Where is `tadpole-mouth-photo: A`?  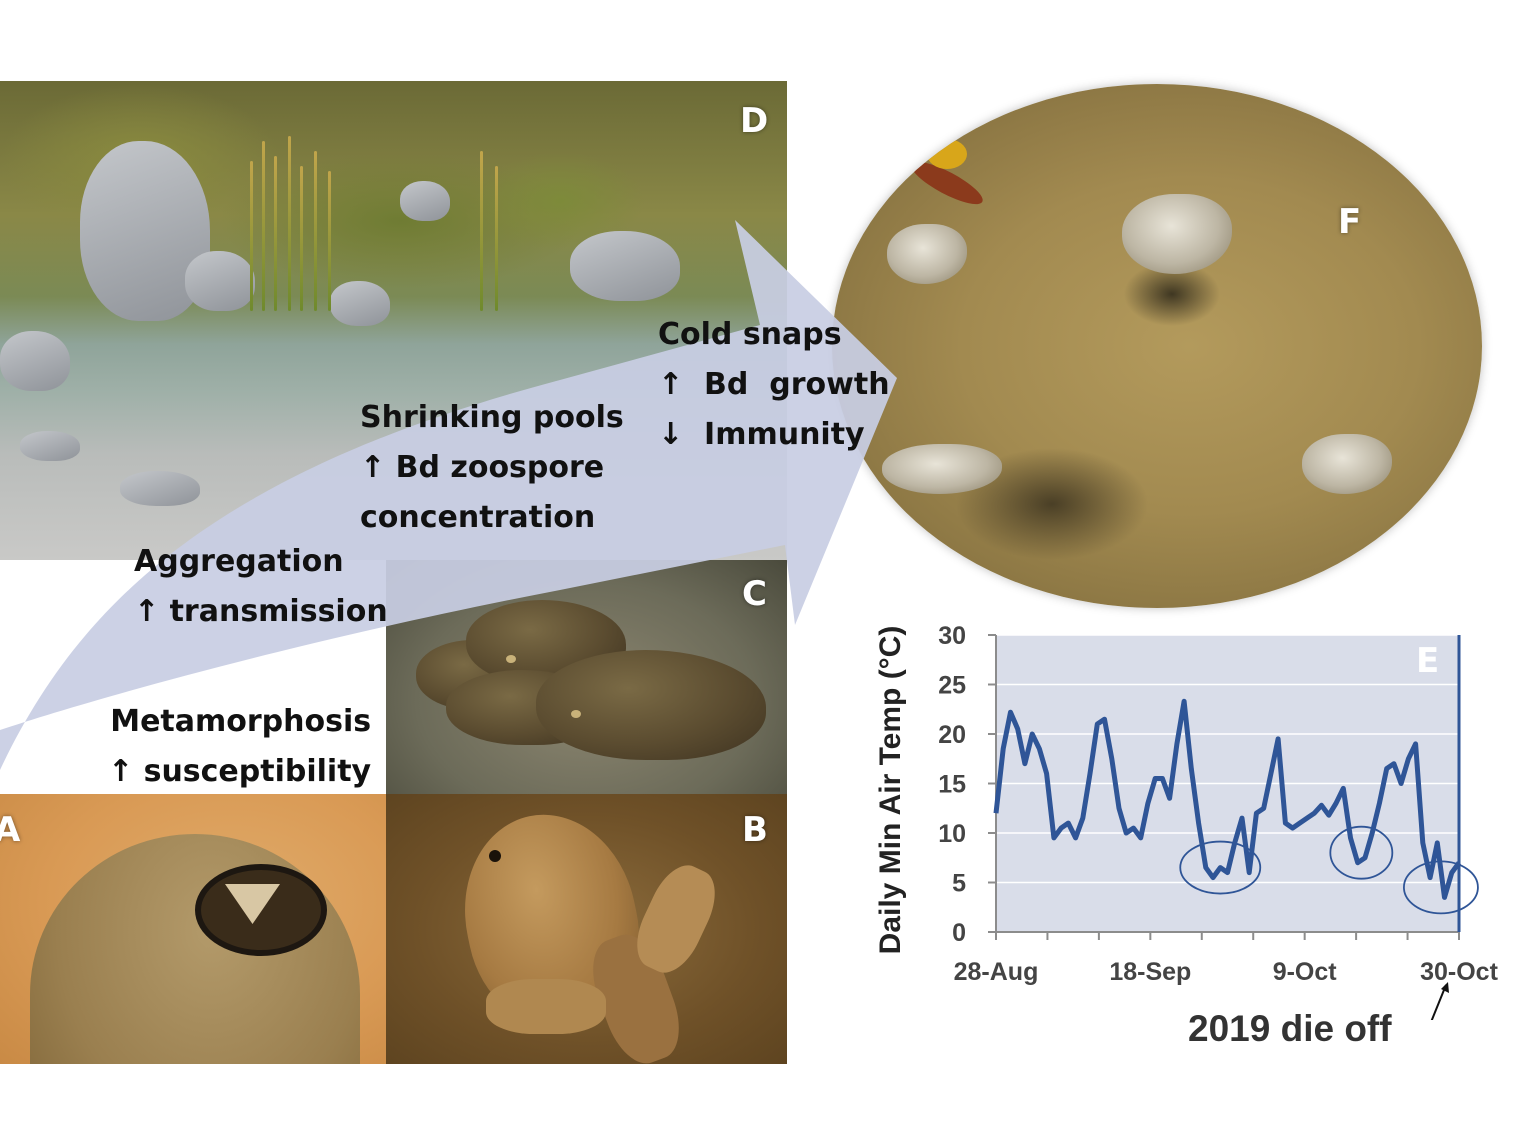 tadpole-mouth-photo: A is located at coordinates (193, 929).